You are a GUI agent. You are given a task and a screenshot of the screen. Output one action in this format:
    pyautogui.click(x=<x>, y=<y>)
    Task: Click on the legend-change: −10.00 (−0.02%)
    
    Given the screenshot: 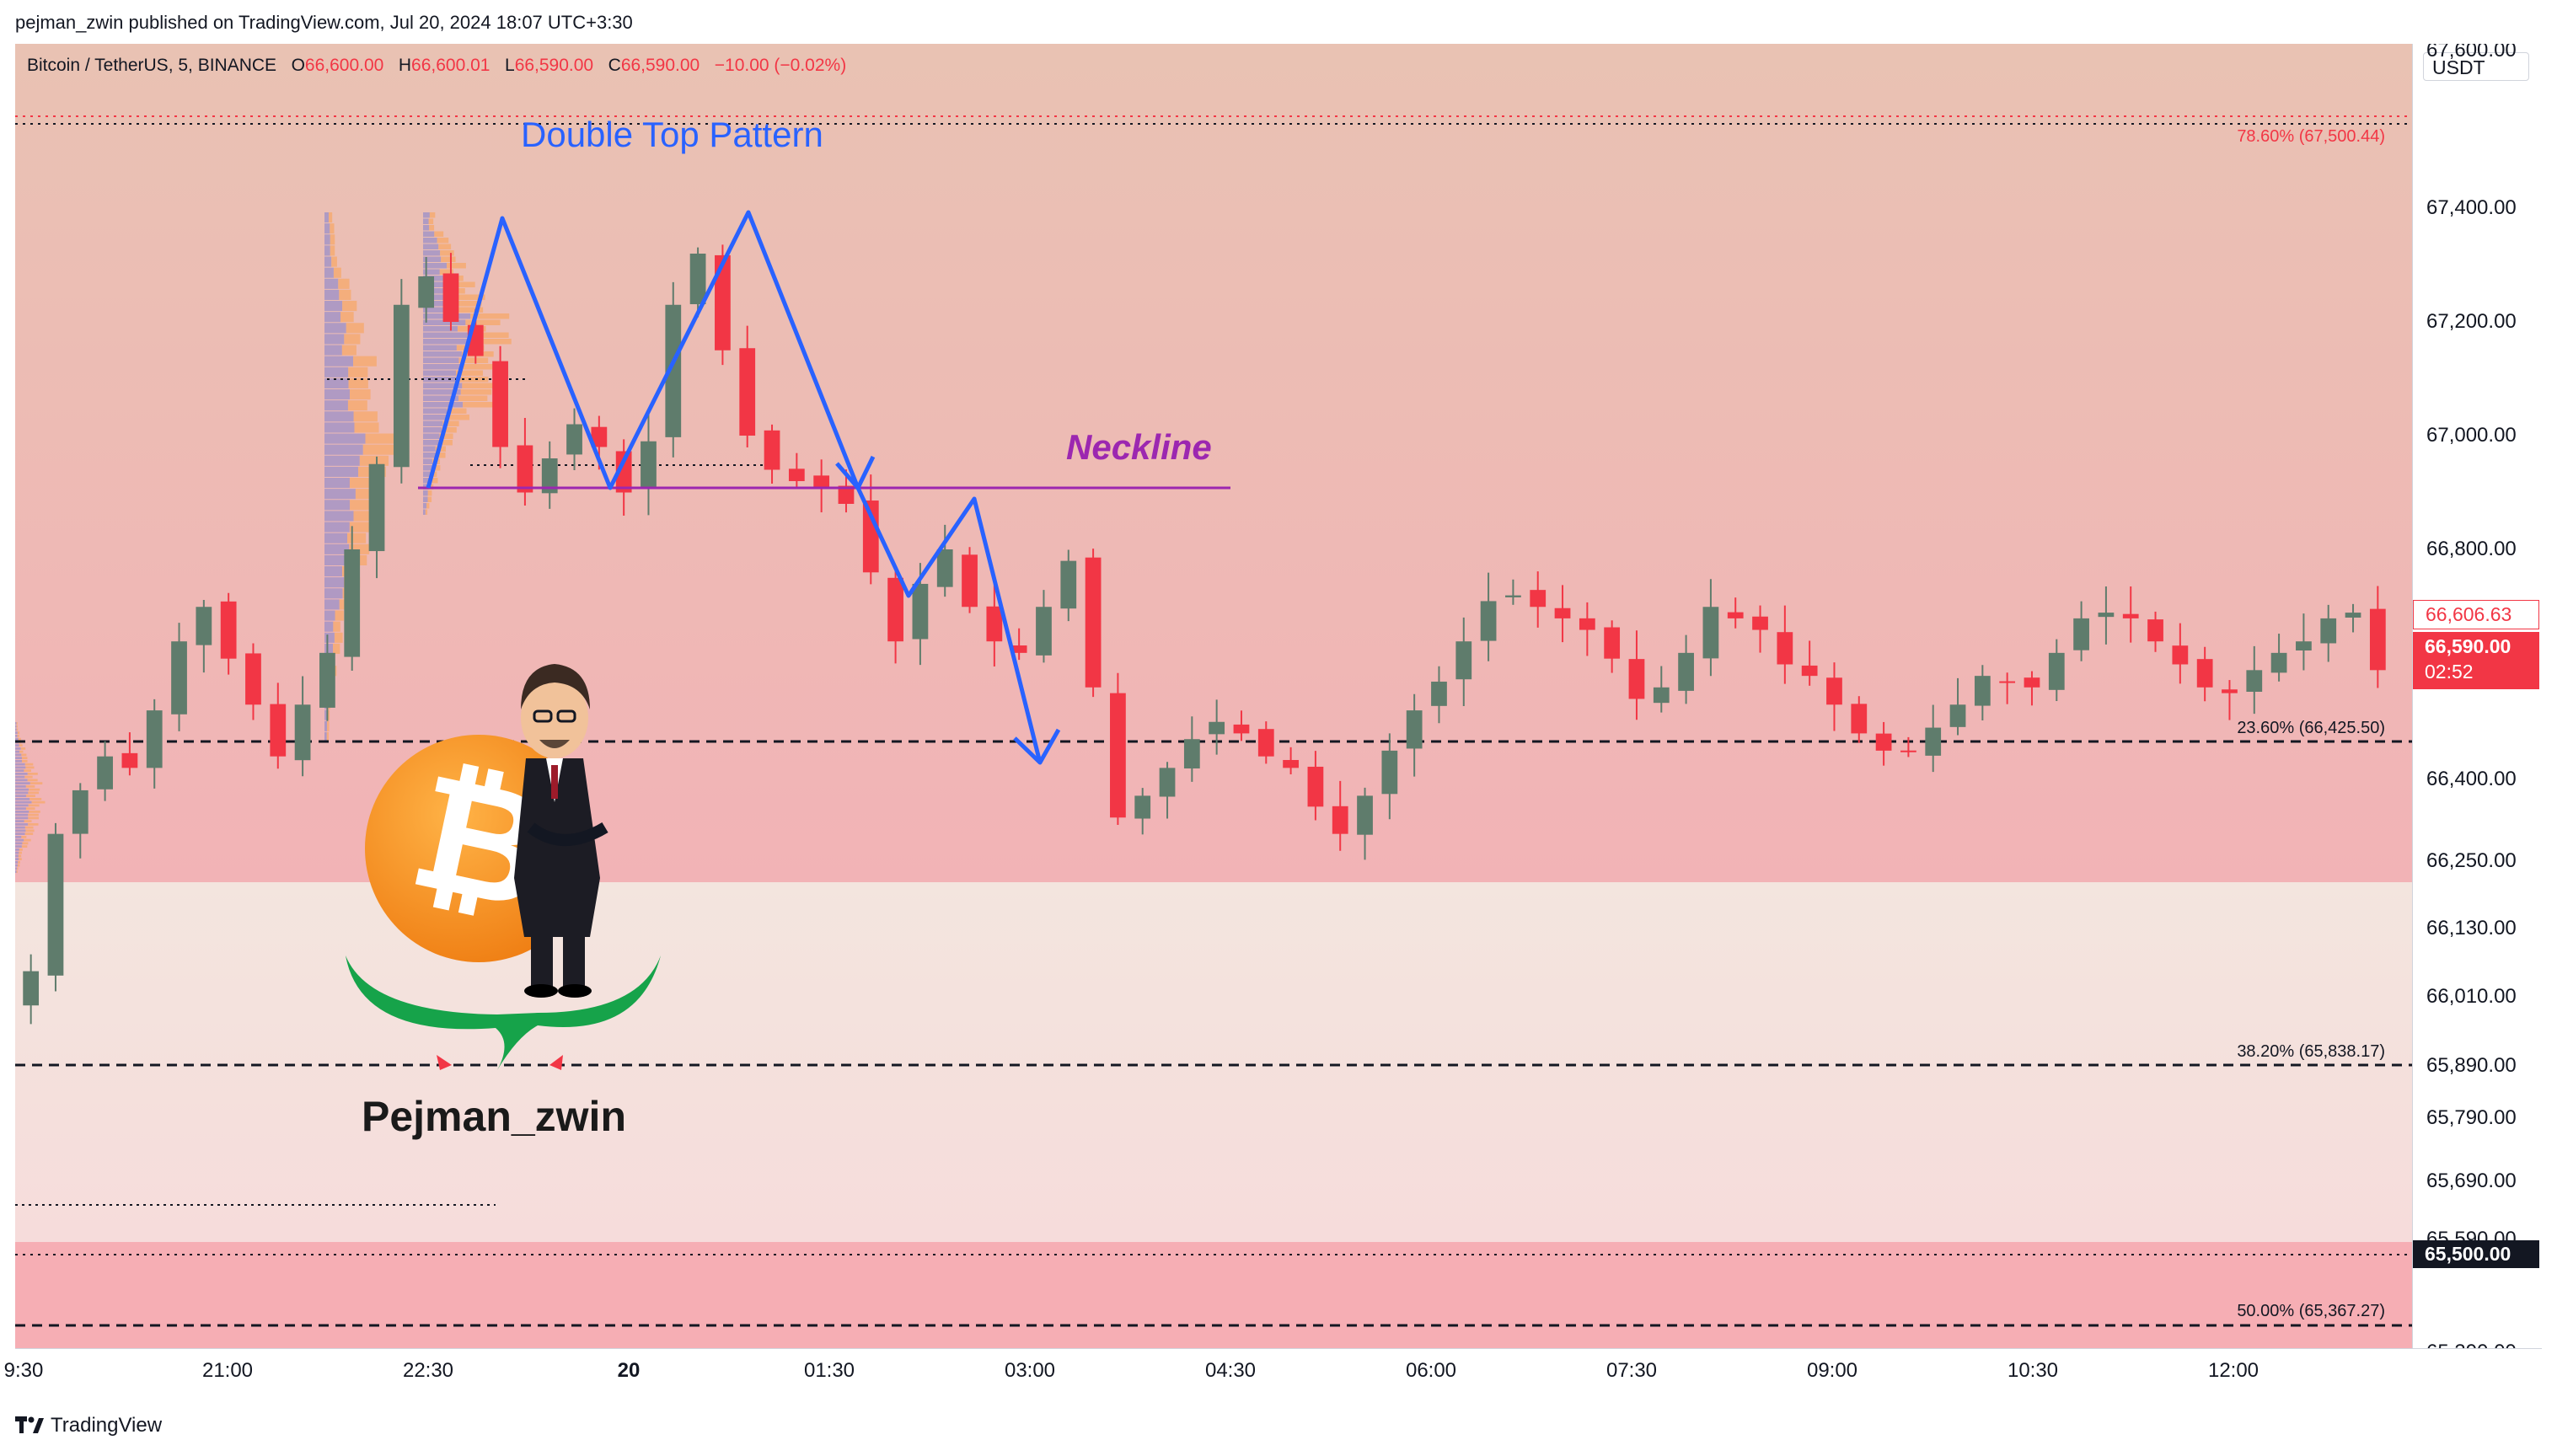 What is the action you would take?
    pyautogui.click(x=780, y=65)
    